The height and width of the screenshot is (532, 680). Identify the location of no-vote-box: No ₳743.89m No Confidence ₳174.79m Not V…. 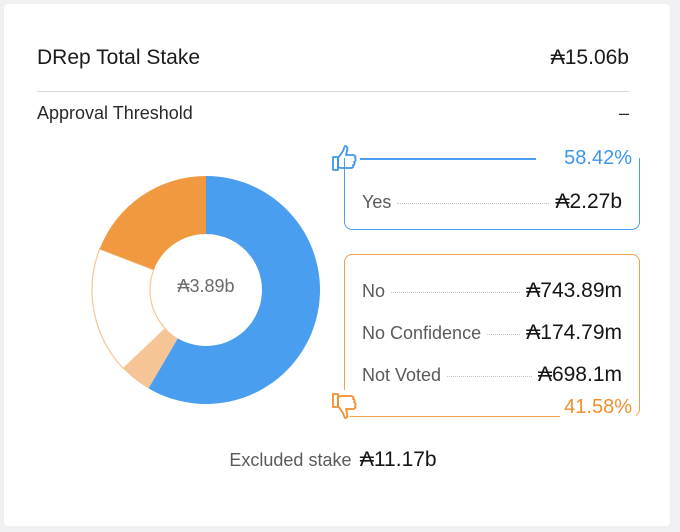
(492, 332).